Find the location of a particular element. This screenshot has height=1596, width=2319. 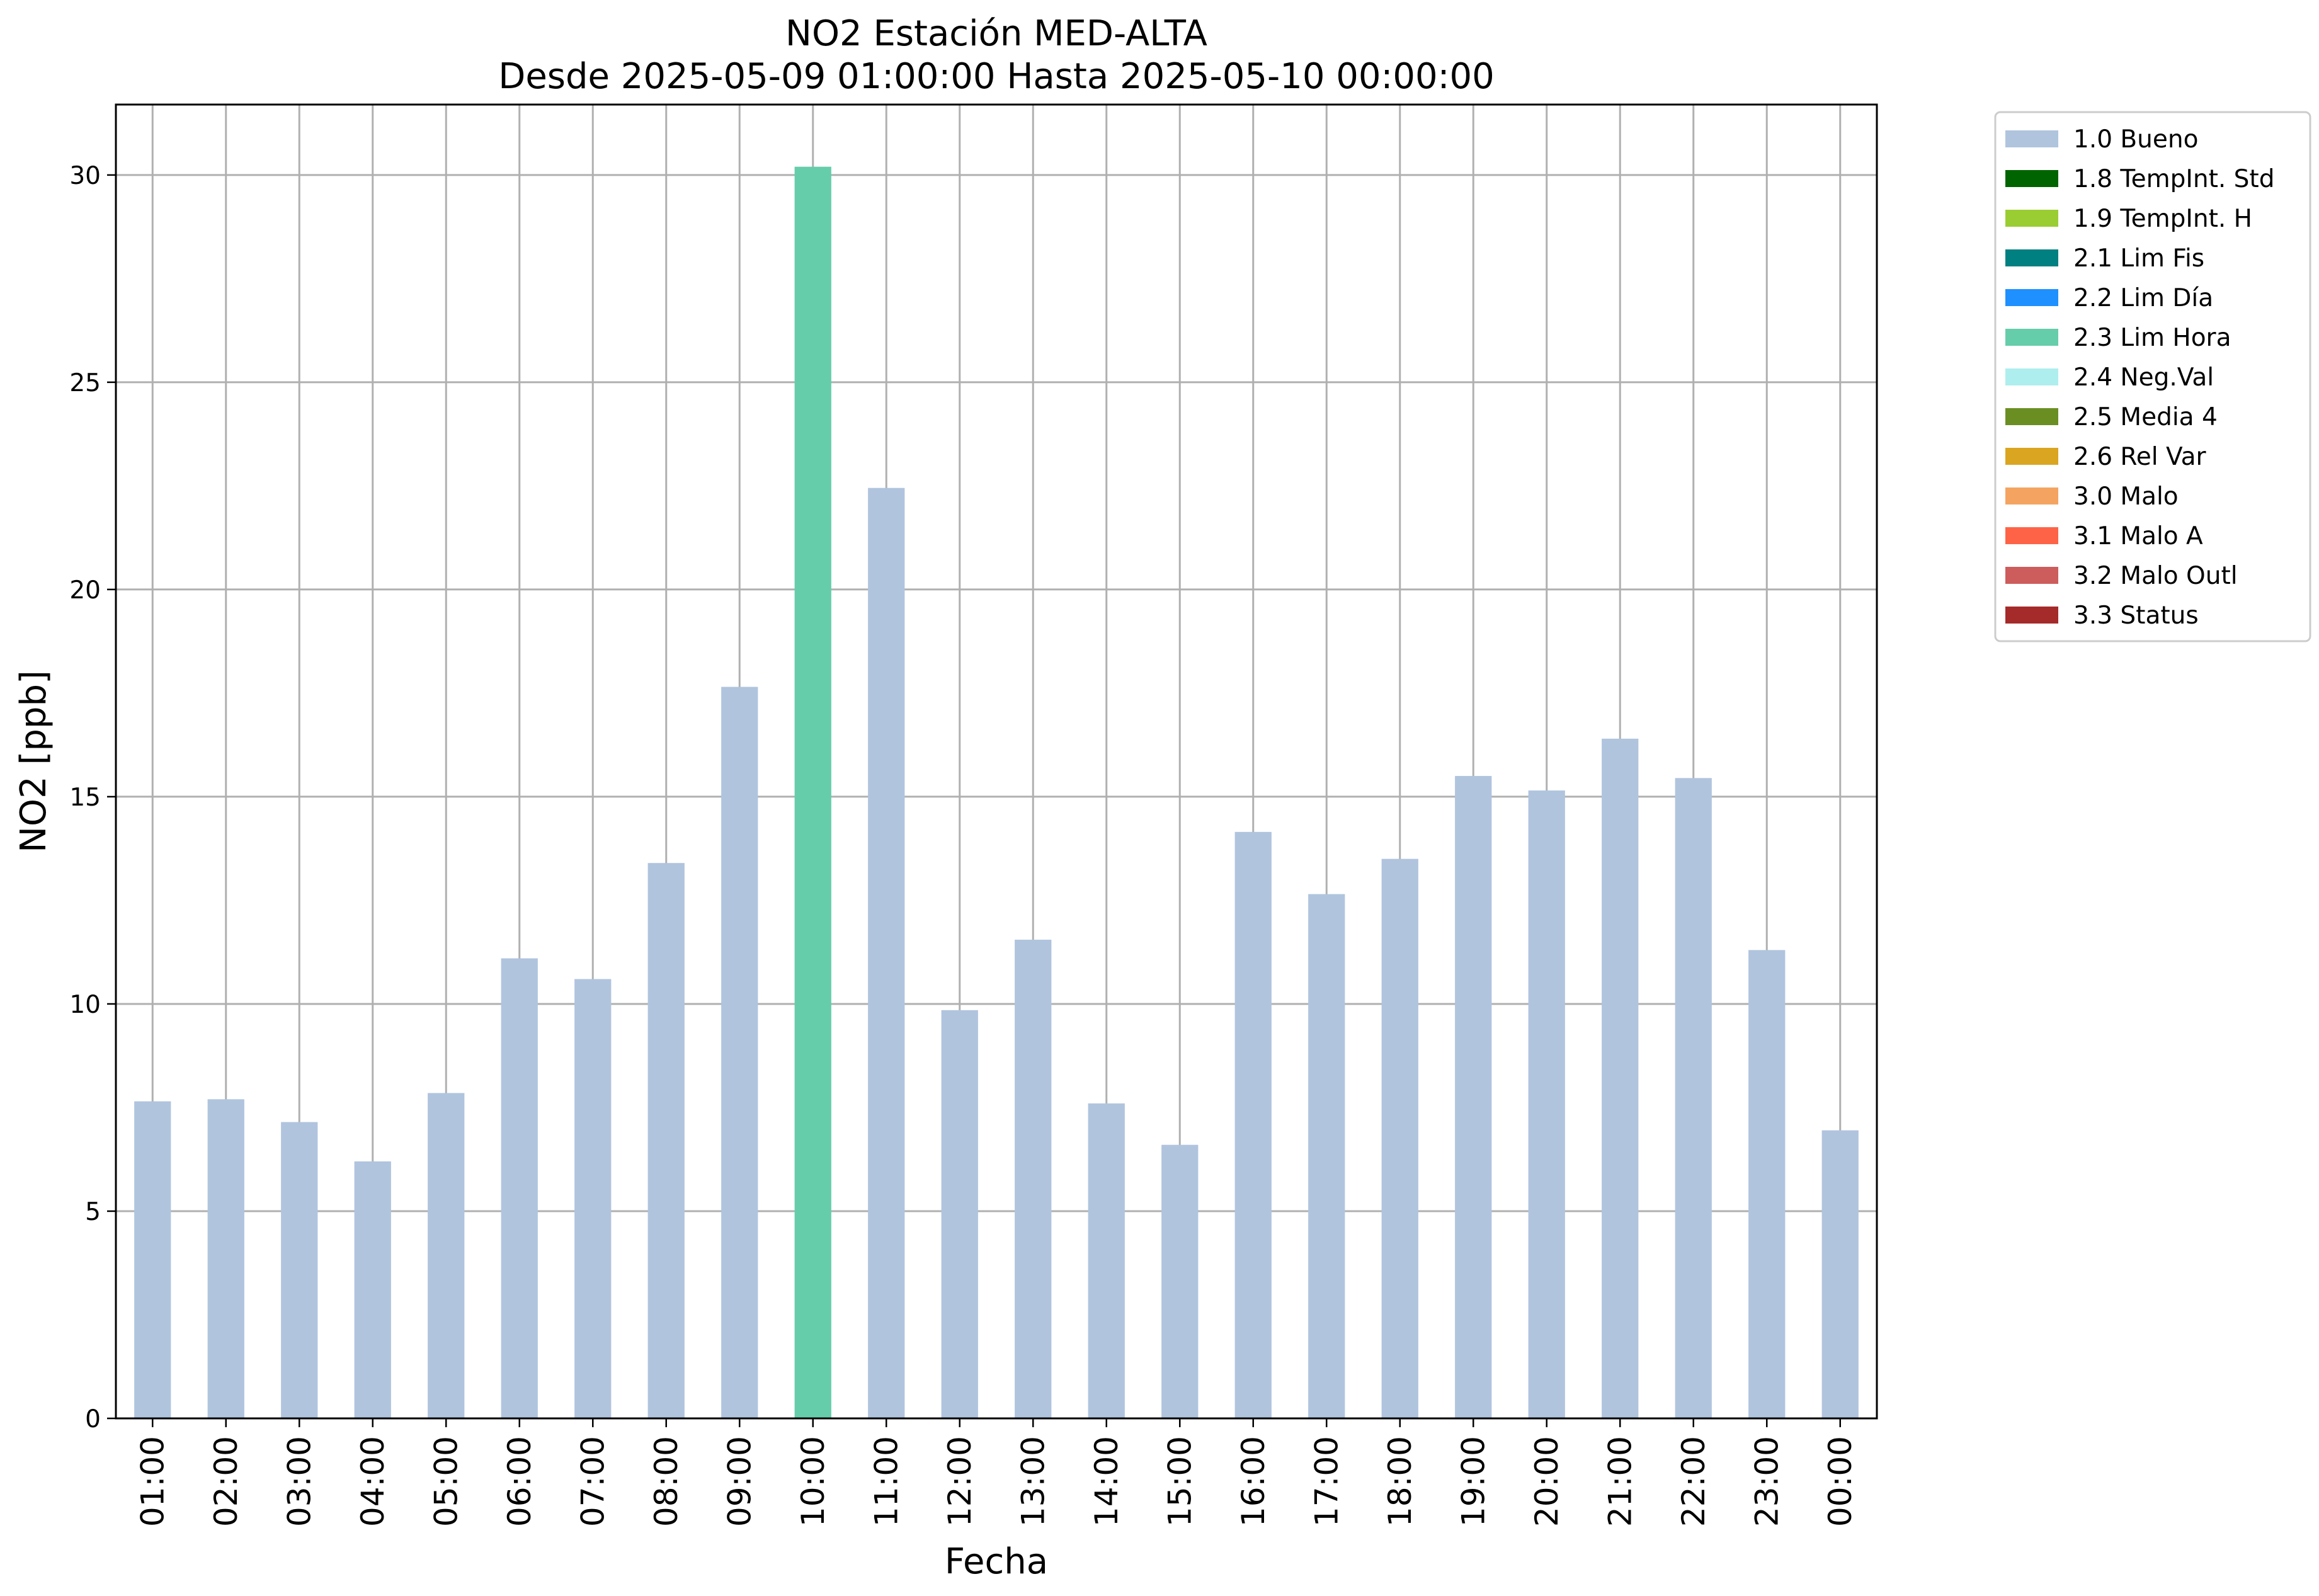

x-tick-label: 13:00 is located at coordinates (1033, 1481).